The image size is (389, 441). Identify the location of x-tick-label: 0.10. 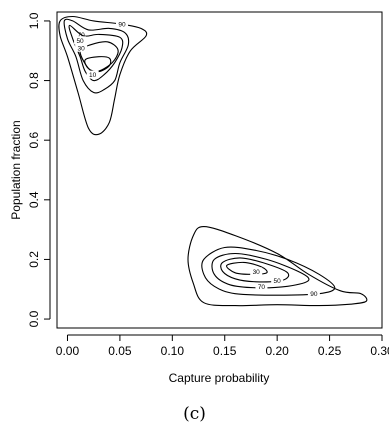
(173, 351).